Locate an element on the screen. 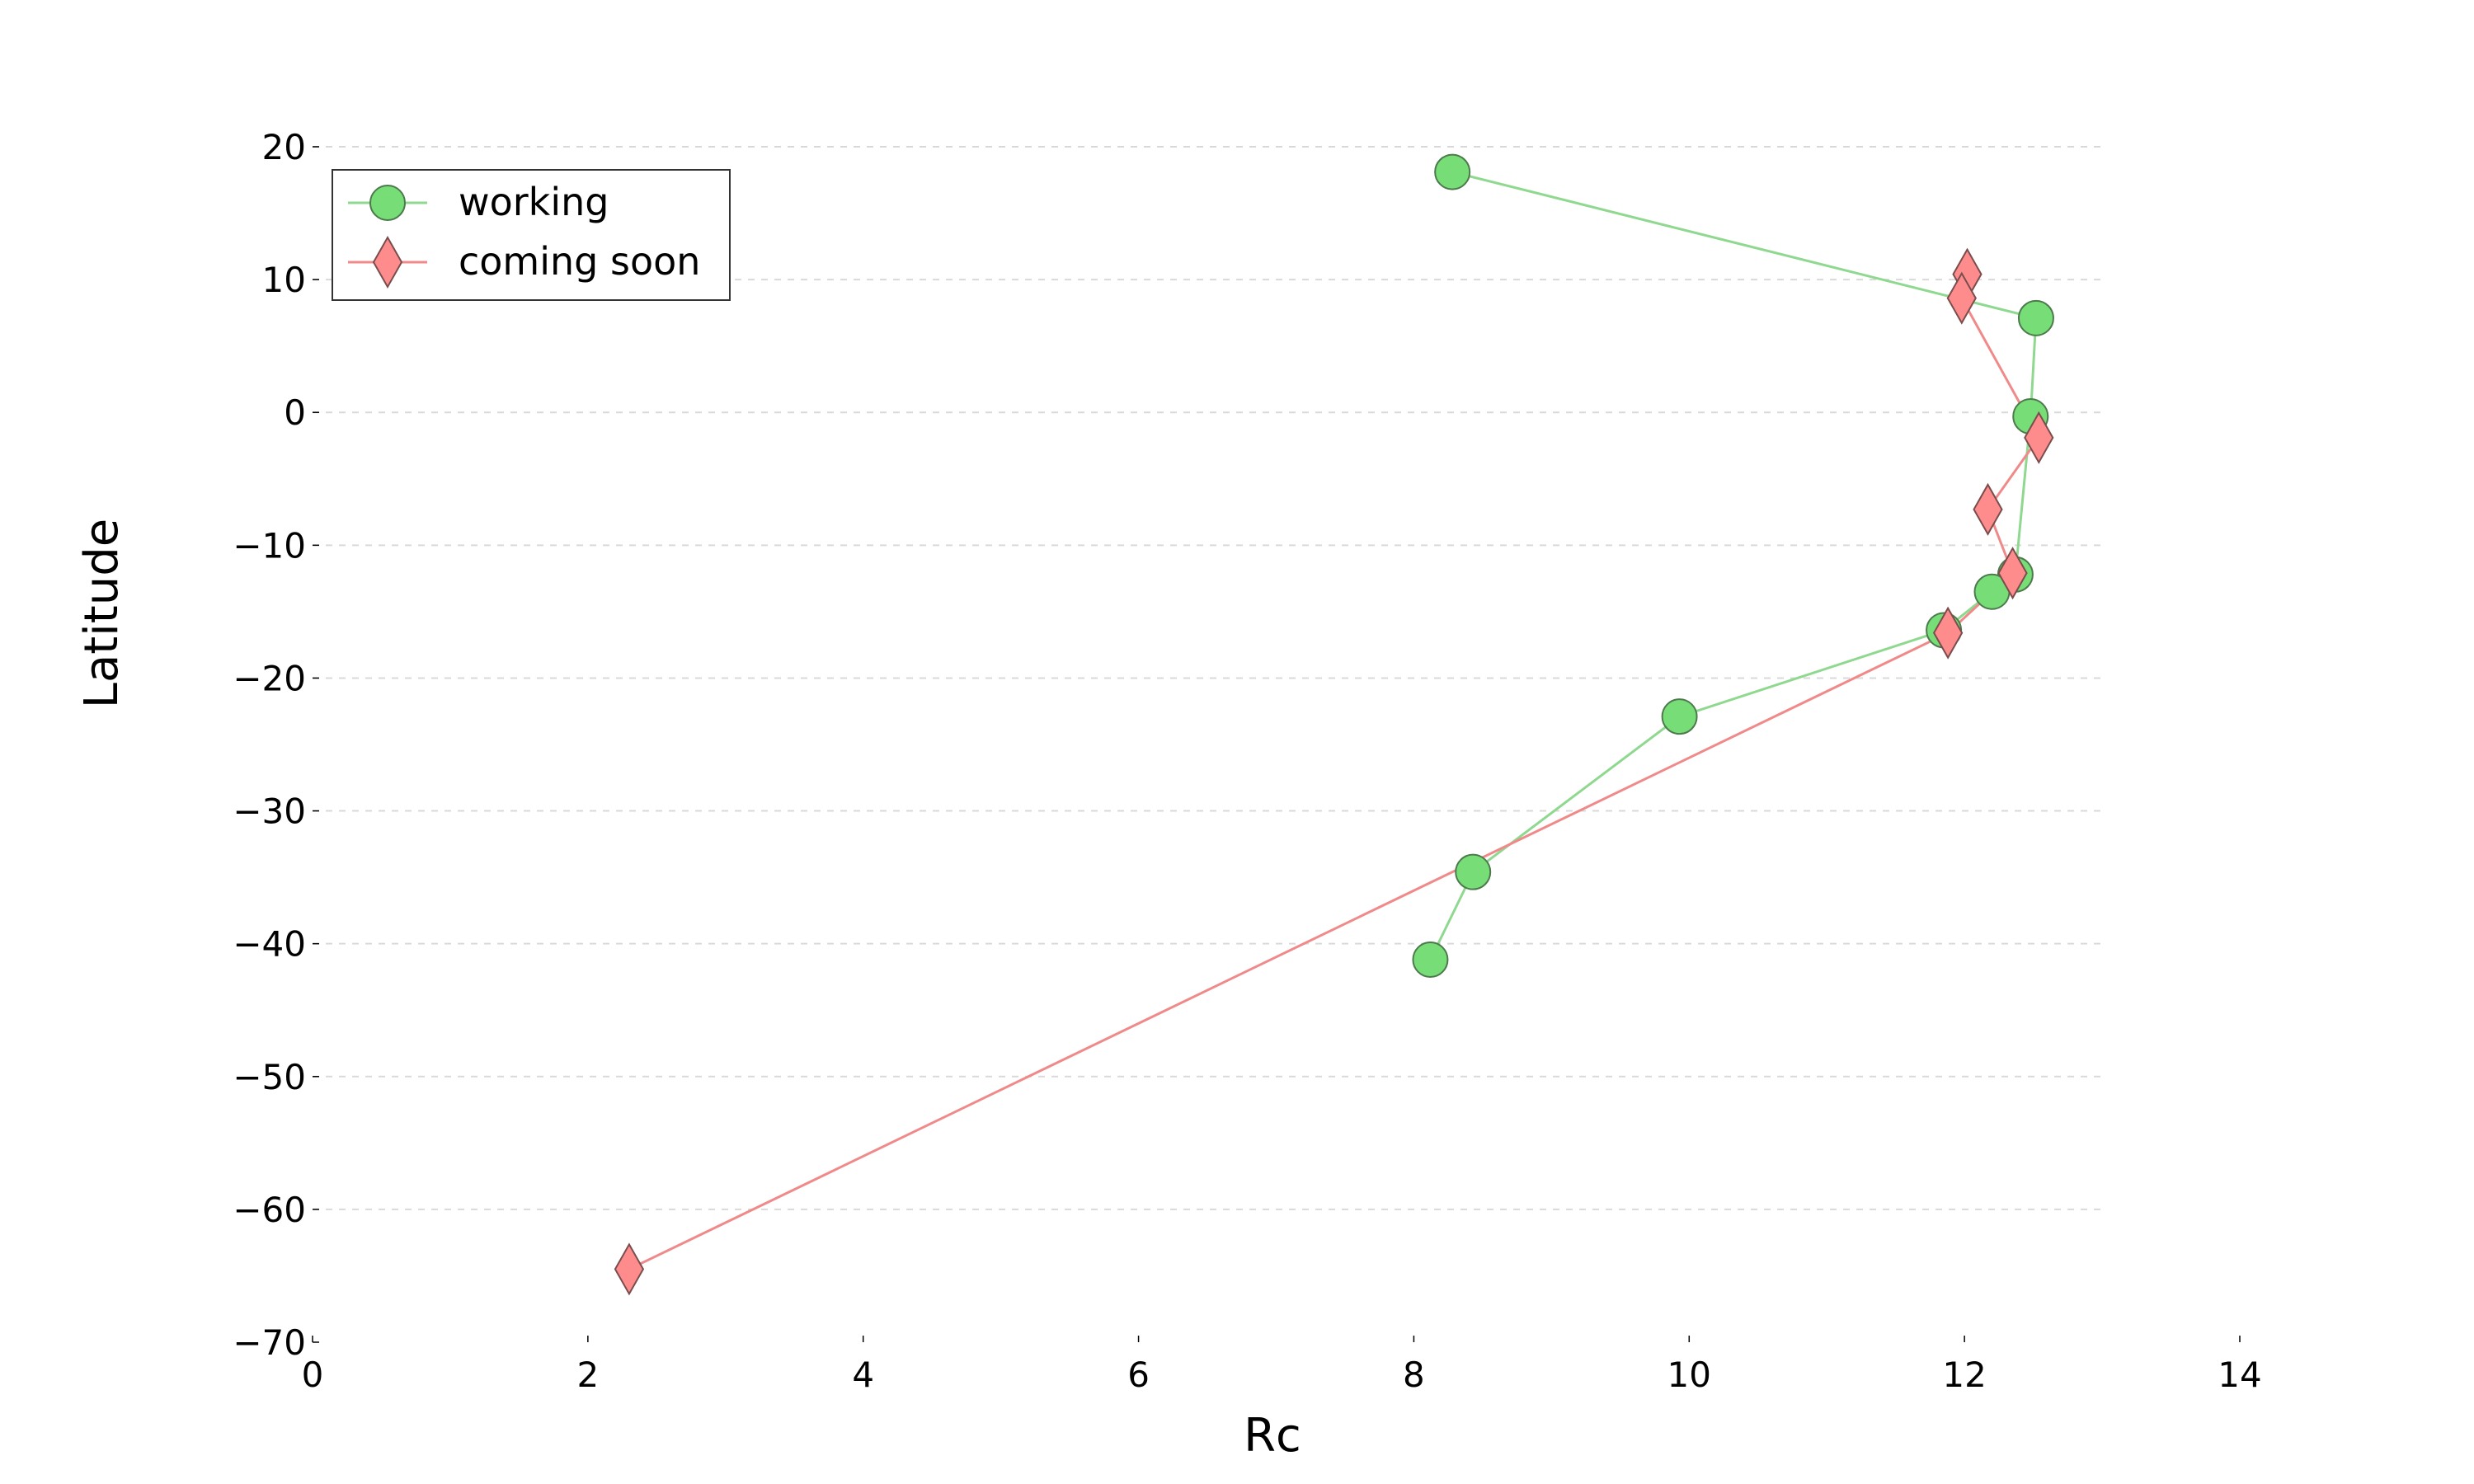  legend-working-label: working is located at coordinates (534, 202).